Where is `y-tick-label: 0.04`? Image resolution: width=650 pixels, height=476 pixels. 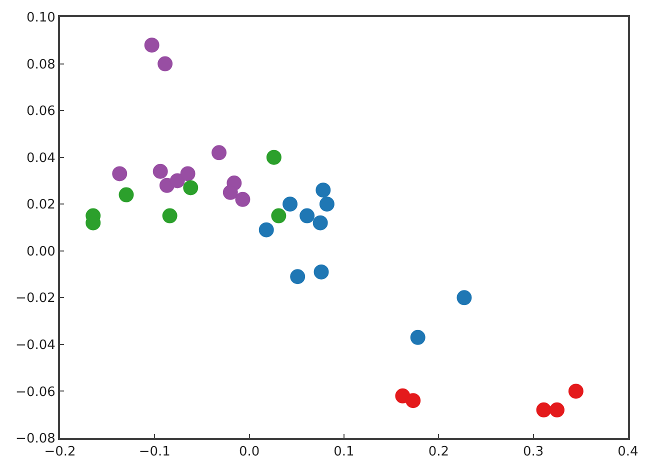 y-tick-label: 0.04 is located at coordinates (41, 158).